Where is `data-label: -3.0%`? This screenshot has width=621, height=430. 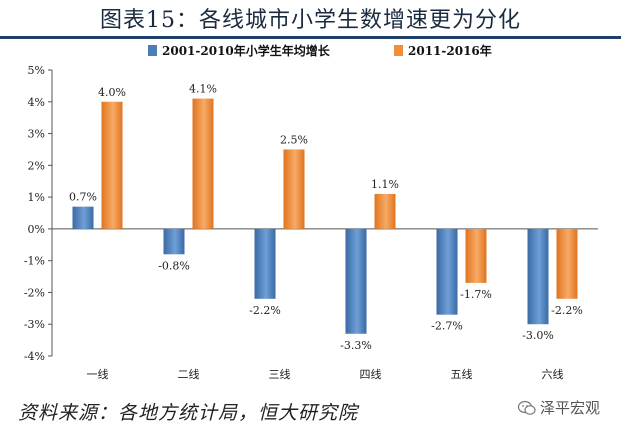 data-label: -3.0% is located at coordinates (538, 335).